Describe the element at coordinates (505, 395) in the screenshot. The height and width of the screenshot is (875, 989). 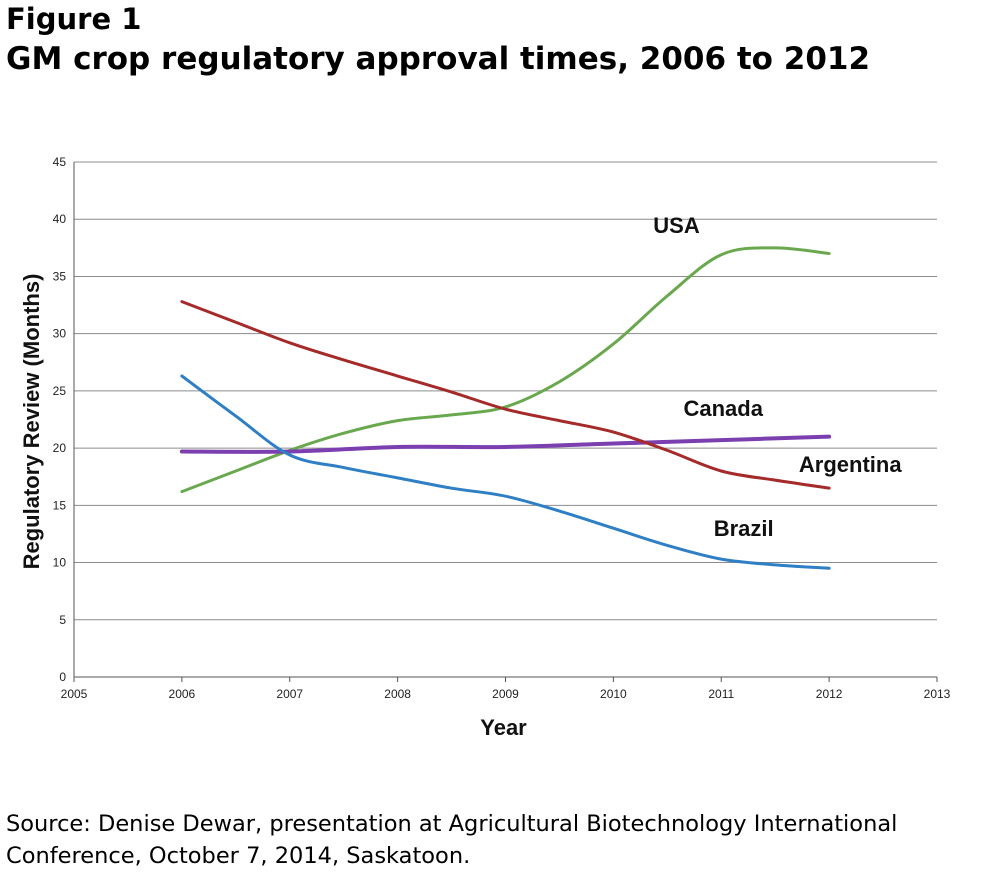
I see `series-line-argentina` at that location.